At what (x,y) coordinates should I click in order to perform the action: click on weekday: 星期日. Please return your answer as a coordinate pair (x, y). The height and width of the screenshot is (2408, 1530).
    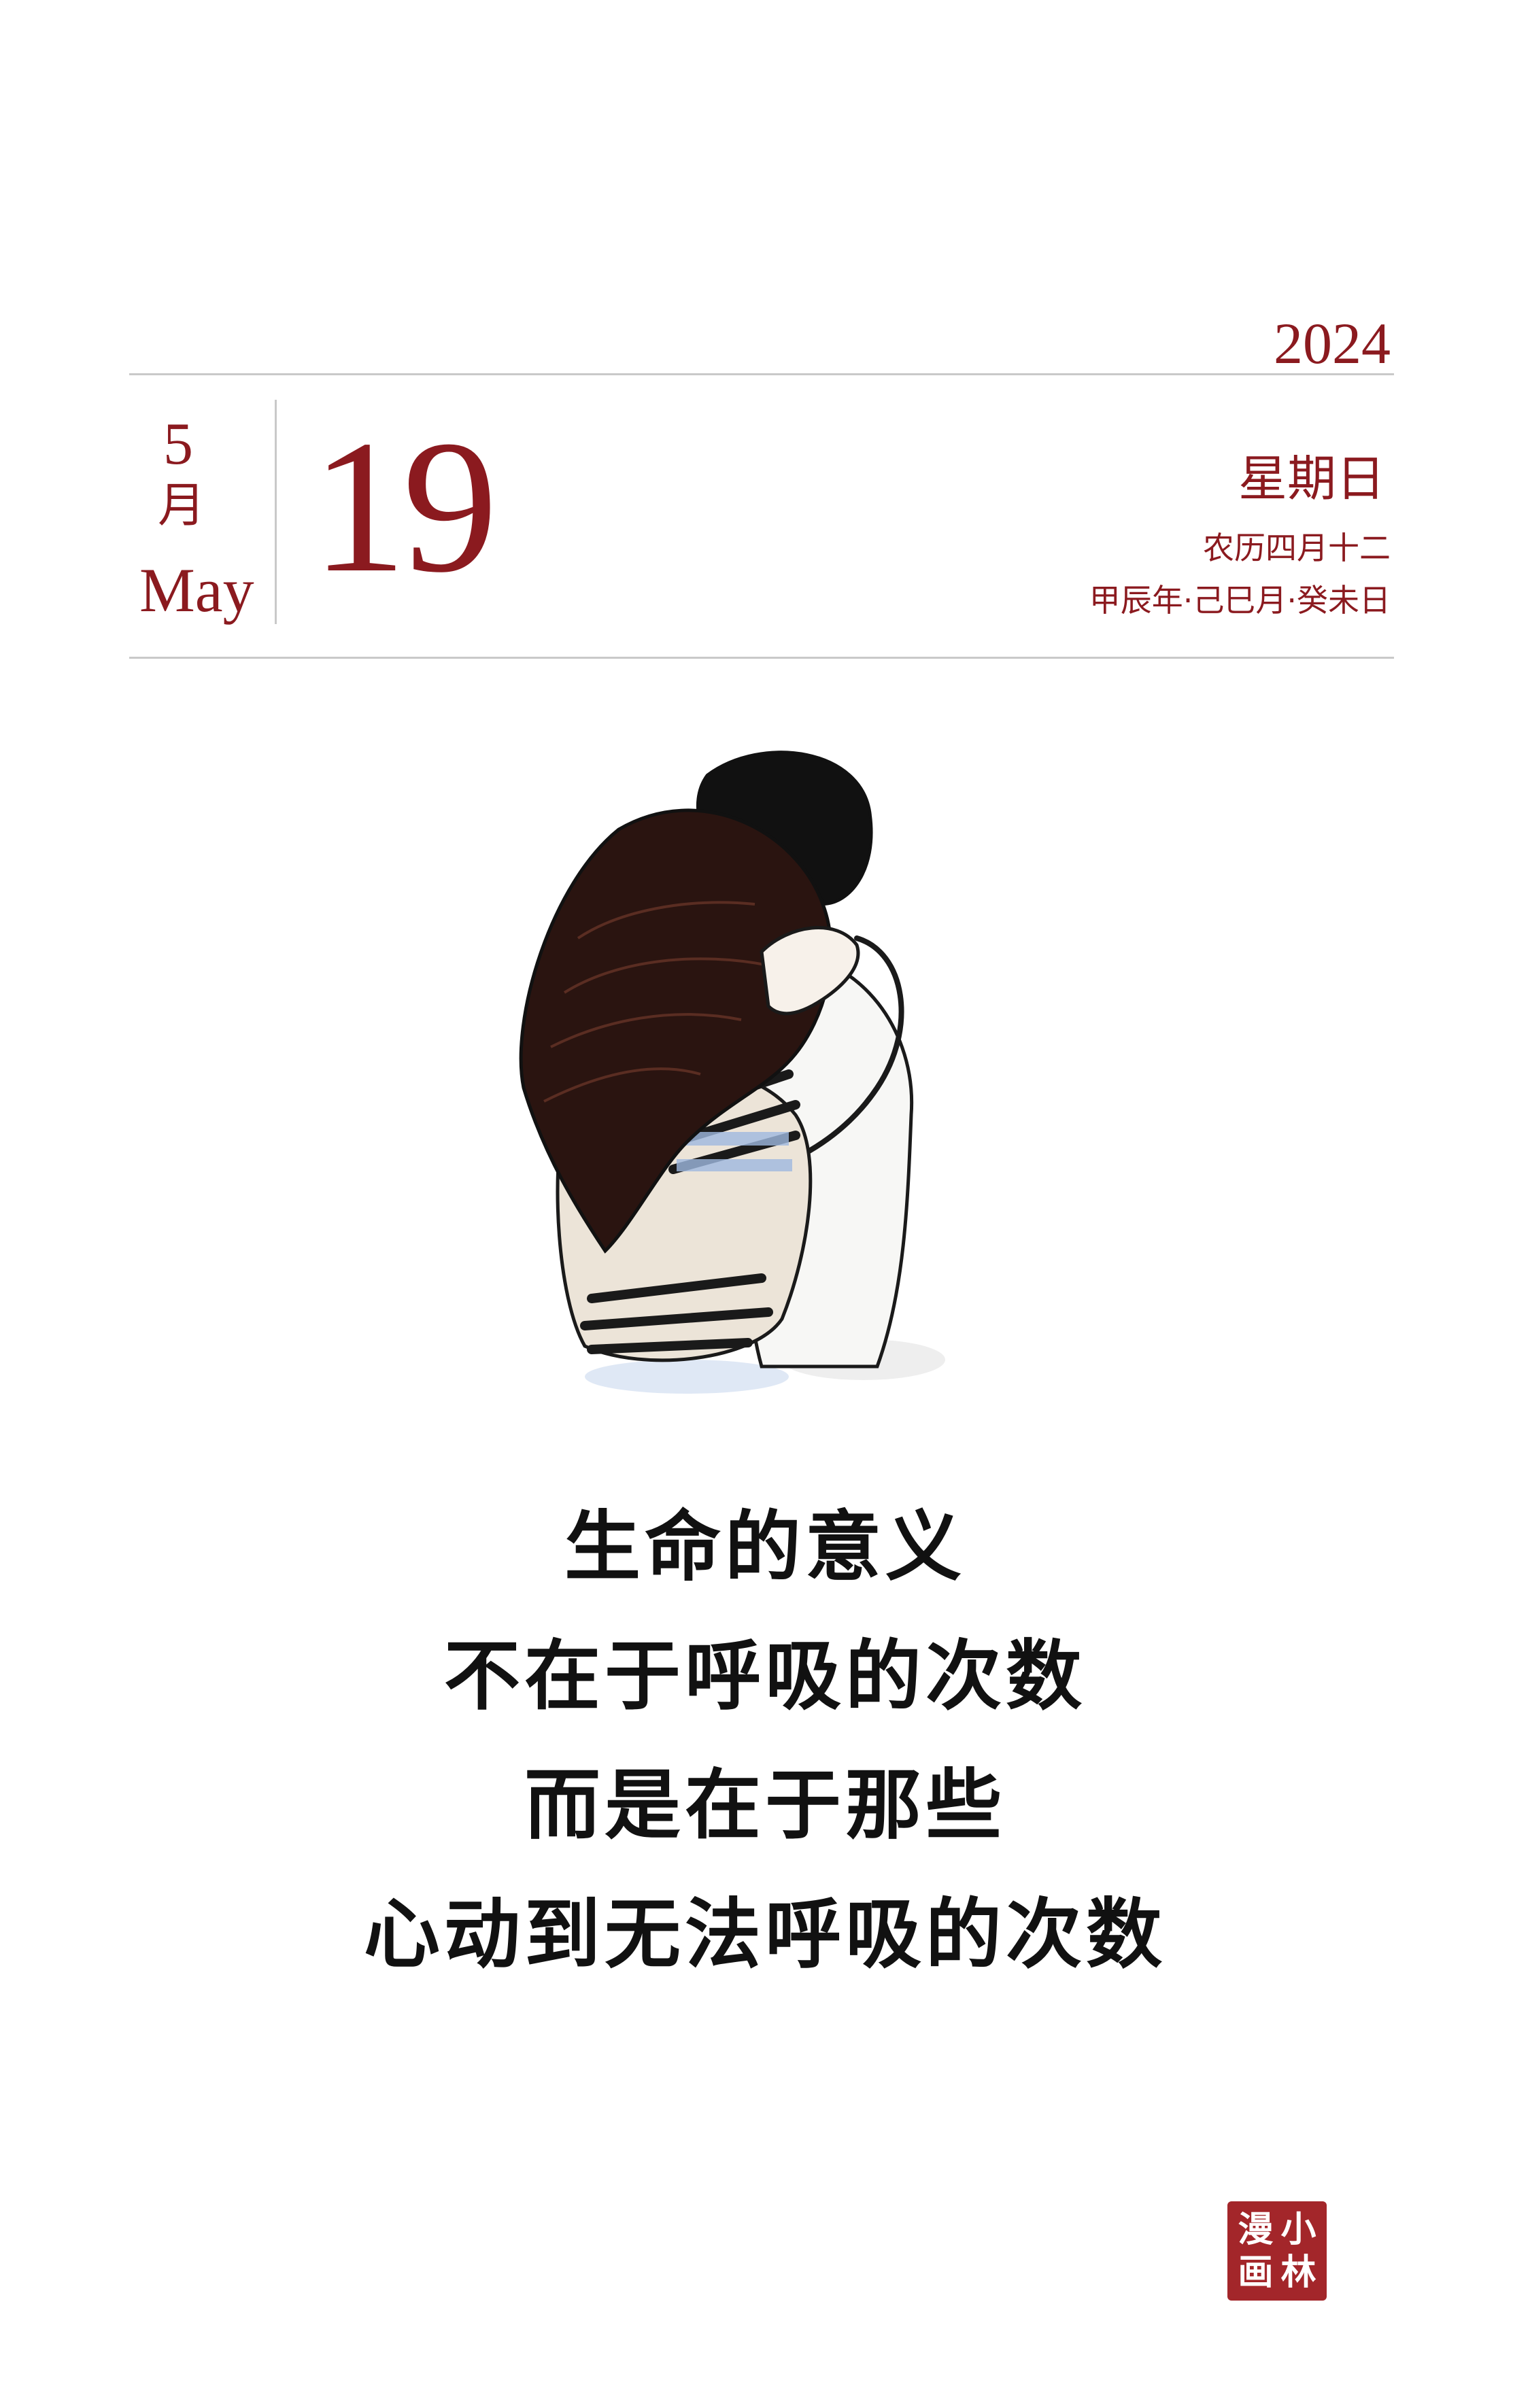
    Looking at the image, I should click on (1312, 478).